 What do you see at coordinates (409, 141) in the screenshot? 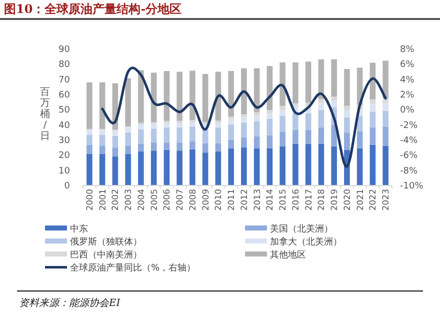
I see `y2-tick-label: -4%` at bounding box center [409, 141].